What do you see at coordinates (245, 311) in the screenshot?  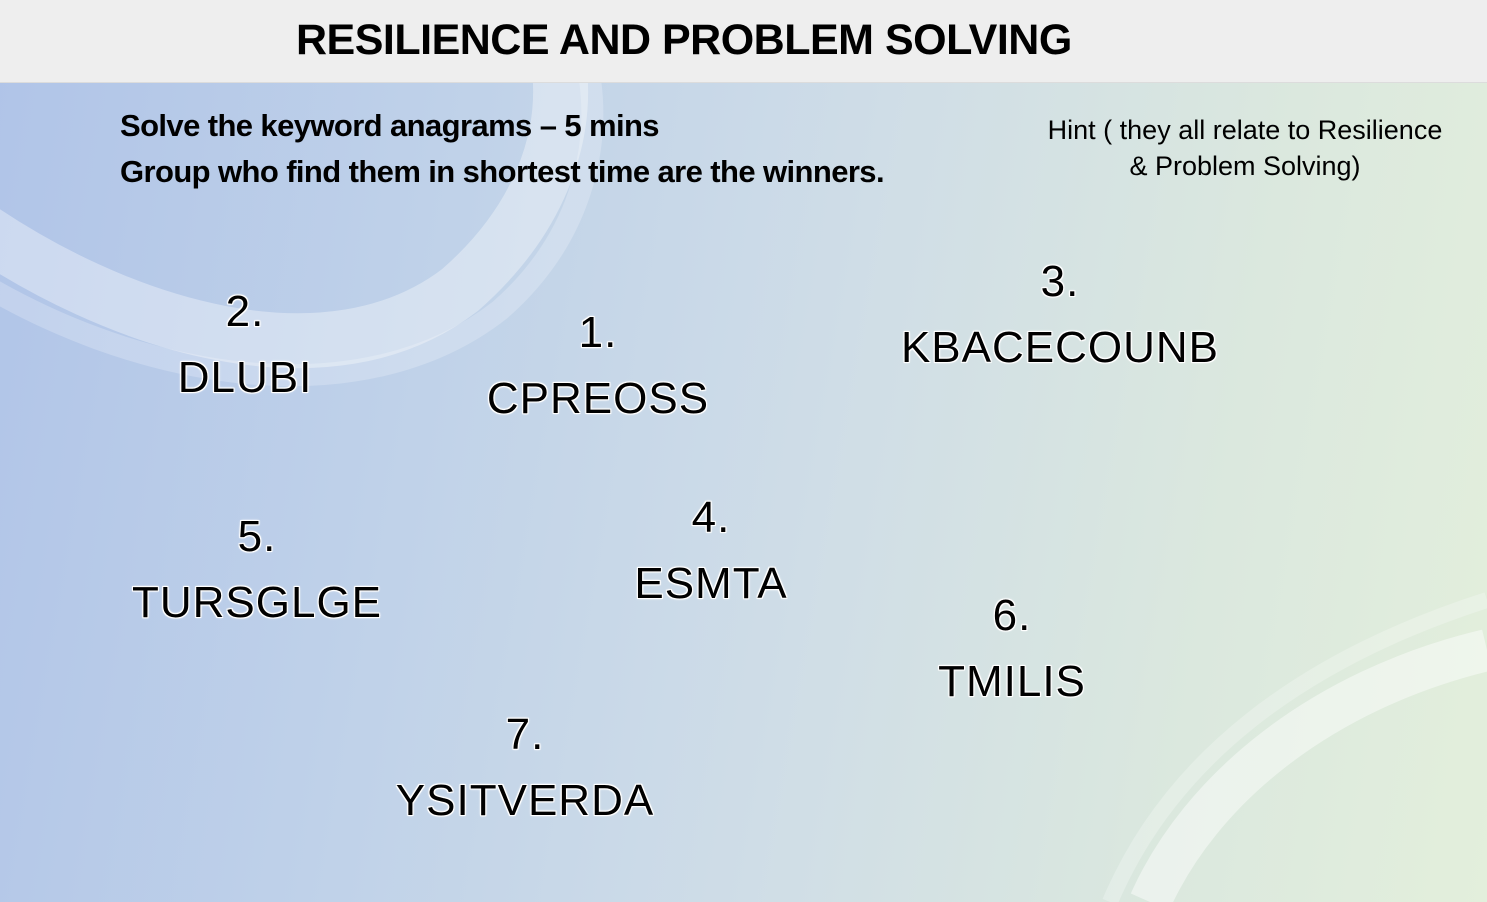 I see `anagram-number: 2.` at bounding box center [245, 311].